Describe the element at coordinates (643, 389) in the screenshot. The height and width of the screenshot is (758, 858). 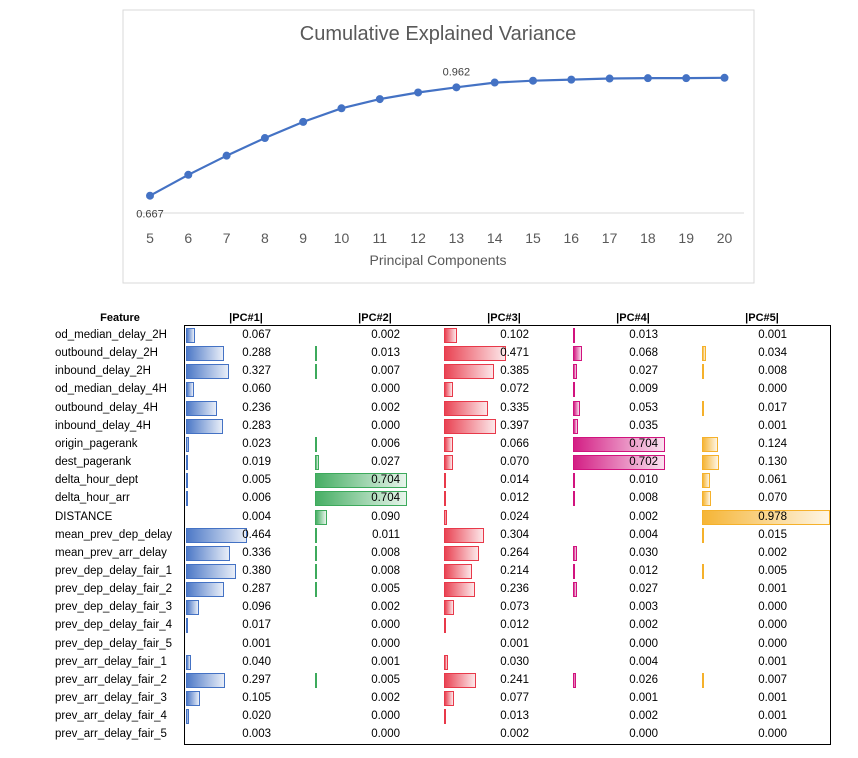
I see `pc4-value: 0.009` at that location.